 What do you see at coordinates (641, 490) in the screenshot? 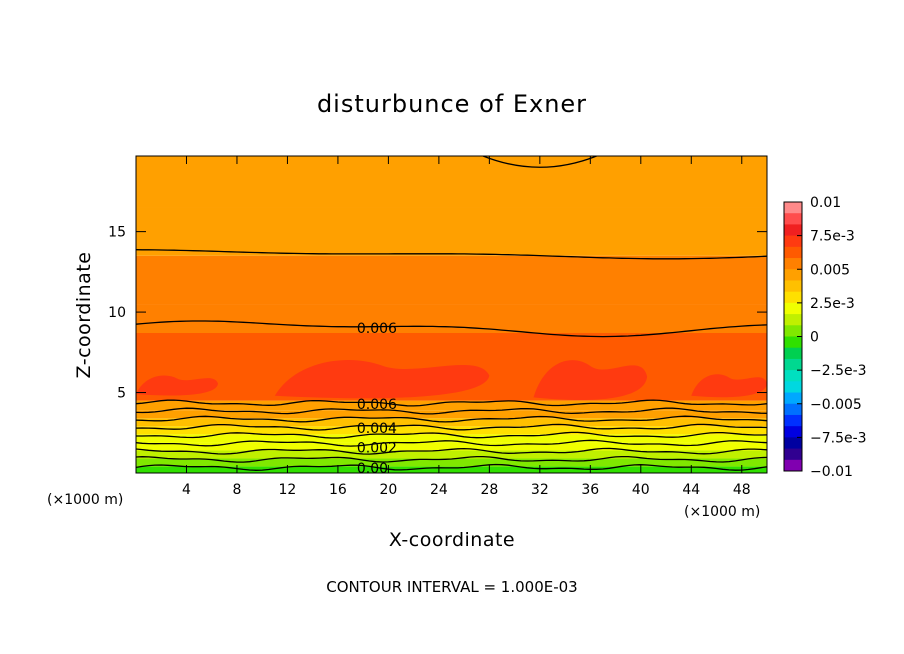
I see `x-tick-label: 40` at bounding box center [641, 490].